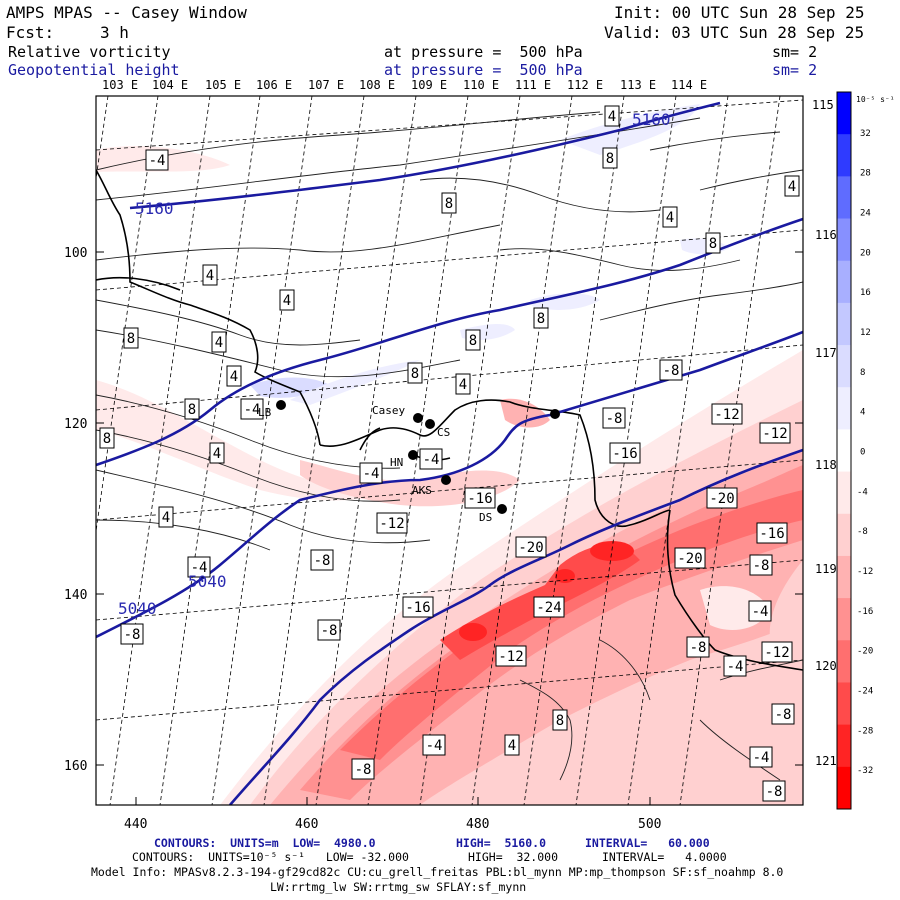 The height and width of the screenshot is (900, 900). I want to click on colorbar-label: 12, so click(865, 333).